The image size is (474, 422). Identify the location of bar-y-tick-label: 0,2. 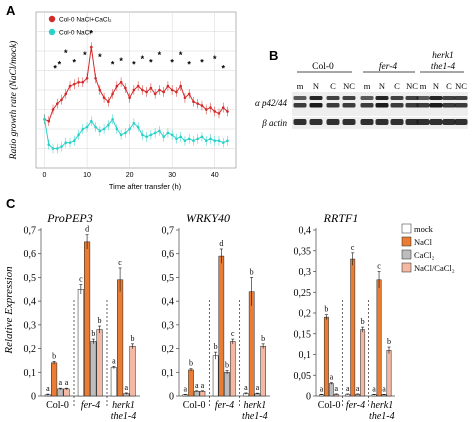
(30, 349).